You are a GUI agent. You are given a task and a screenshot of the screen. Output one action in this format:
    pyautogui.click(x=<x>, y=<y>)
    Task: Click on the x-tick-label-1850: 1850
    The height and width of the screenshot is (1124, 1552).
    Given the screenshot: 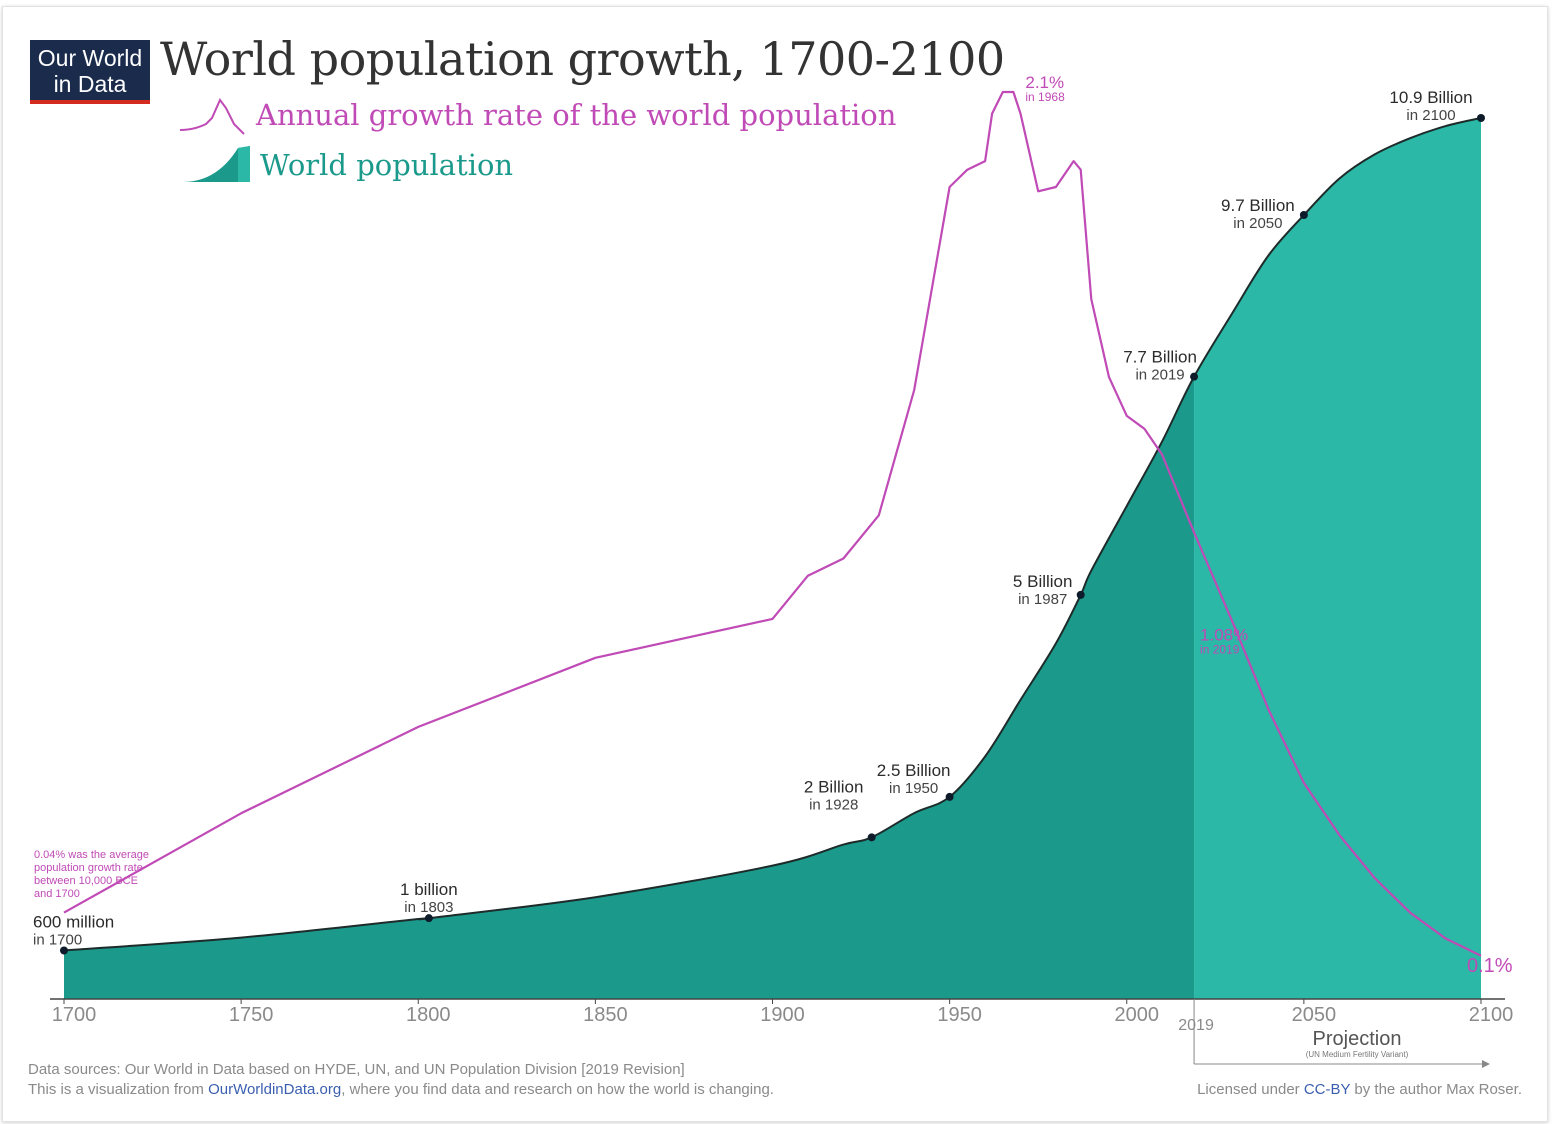 What is the action you would take?
    pyautogui.click(x=605, y=1015)
    